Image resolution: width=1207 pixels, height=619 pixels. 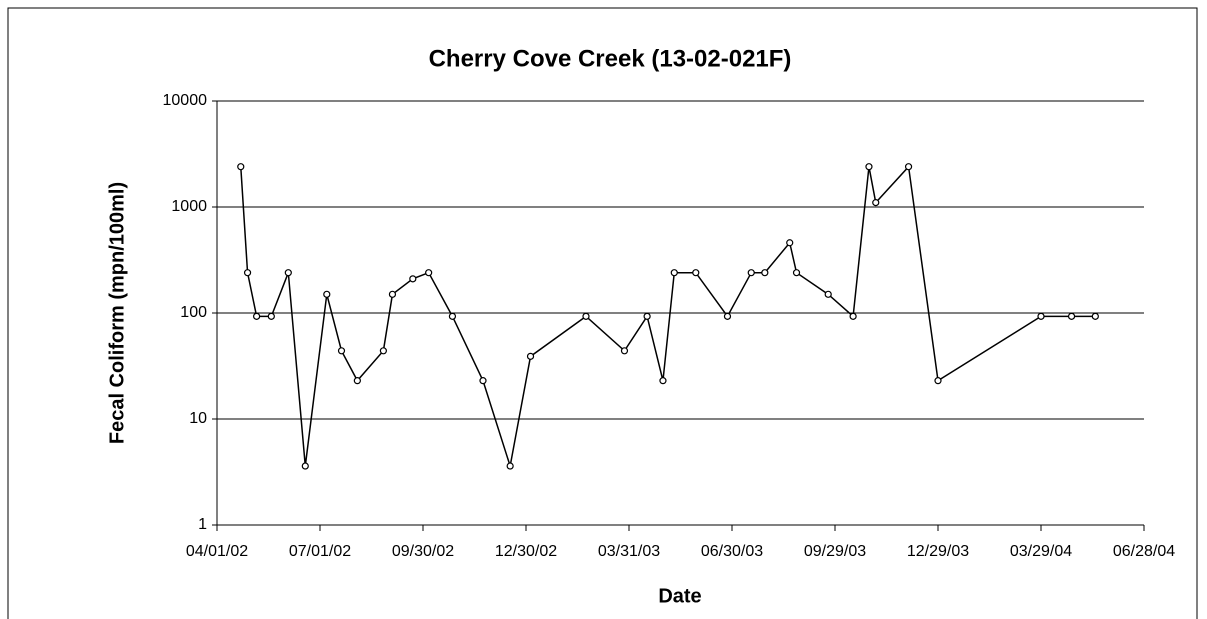 I want to click on x-tick-label: 09/29/03, so click(x=835, y=551).